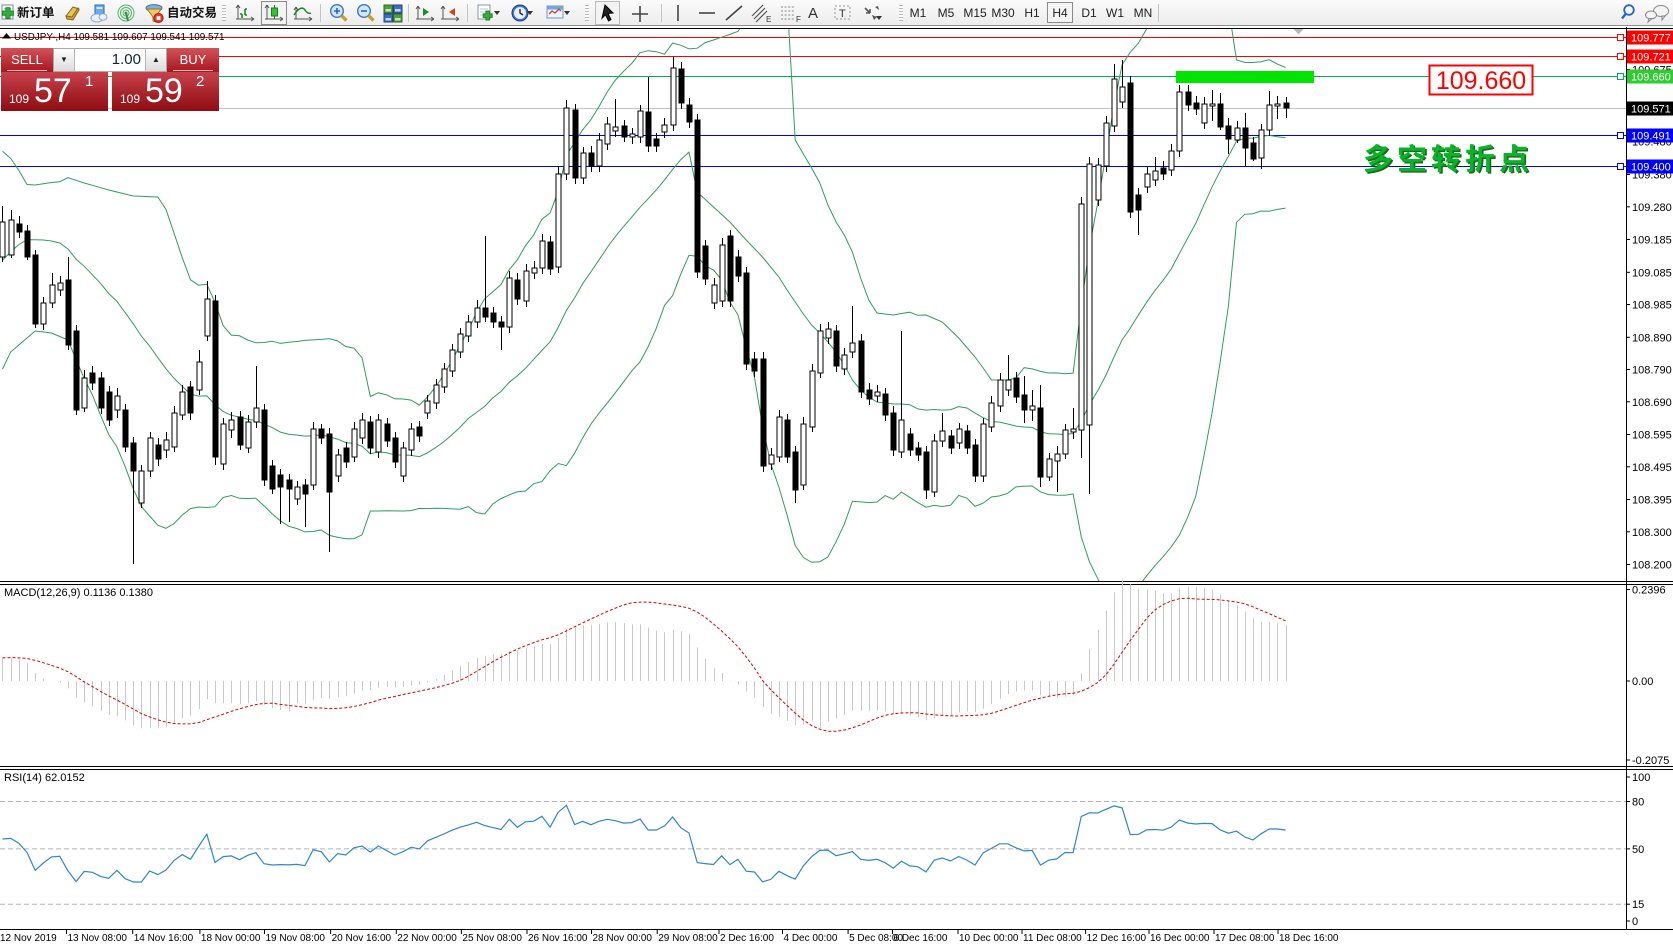 The height and width of the screenshot is (946, 1673). Describe the element at coordinates (1638, 850) in the screenshot. I see `svg-text: 50` at that location.